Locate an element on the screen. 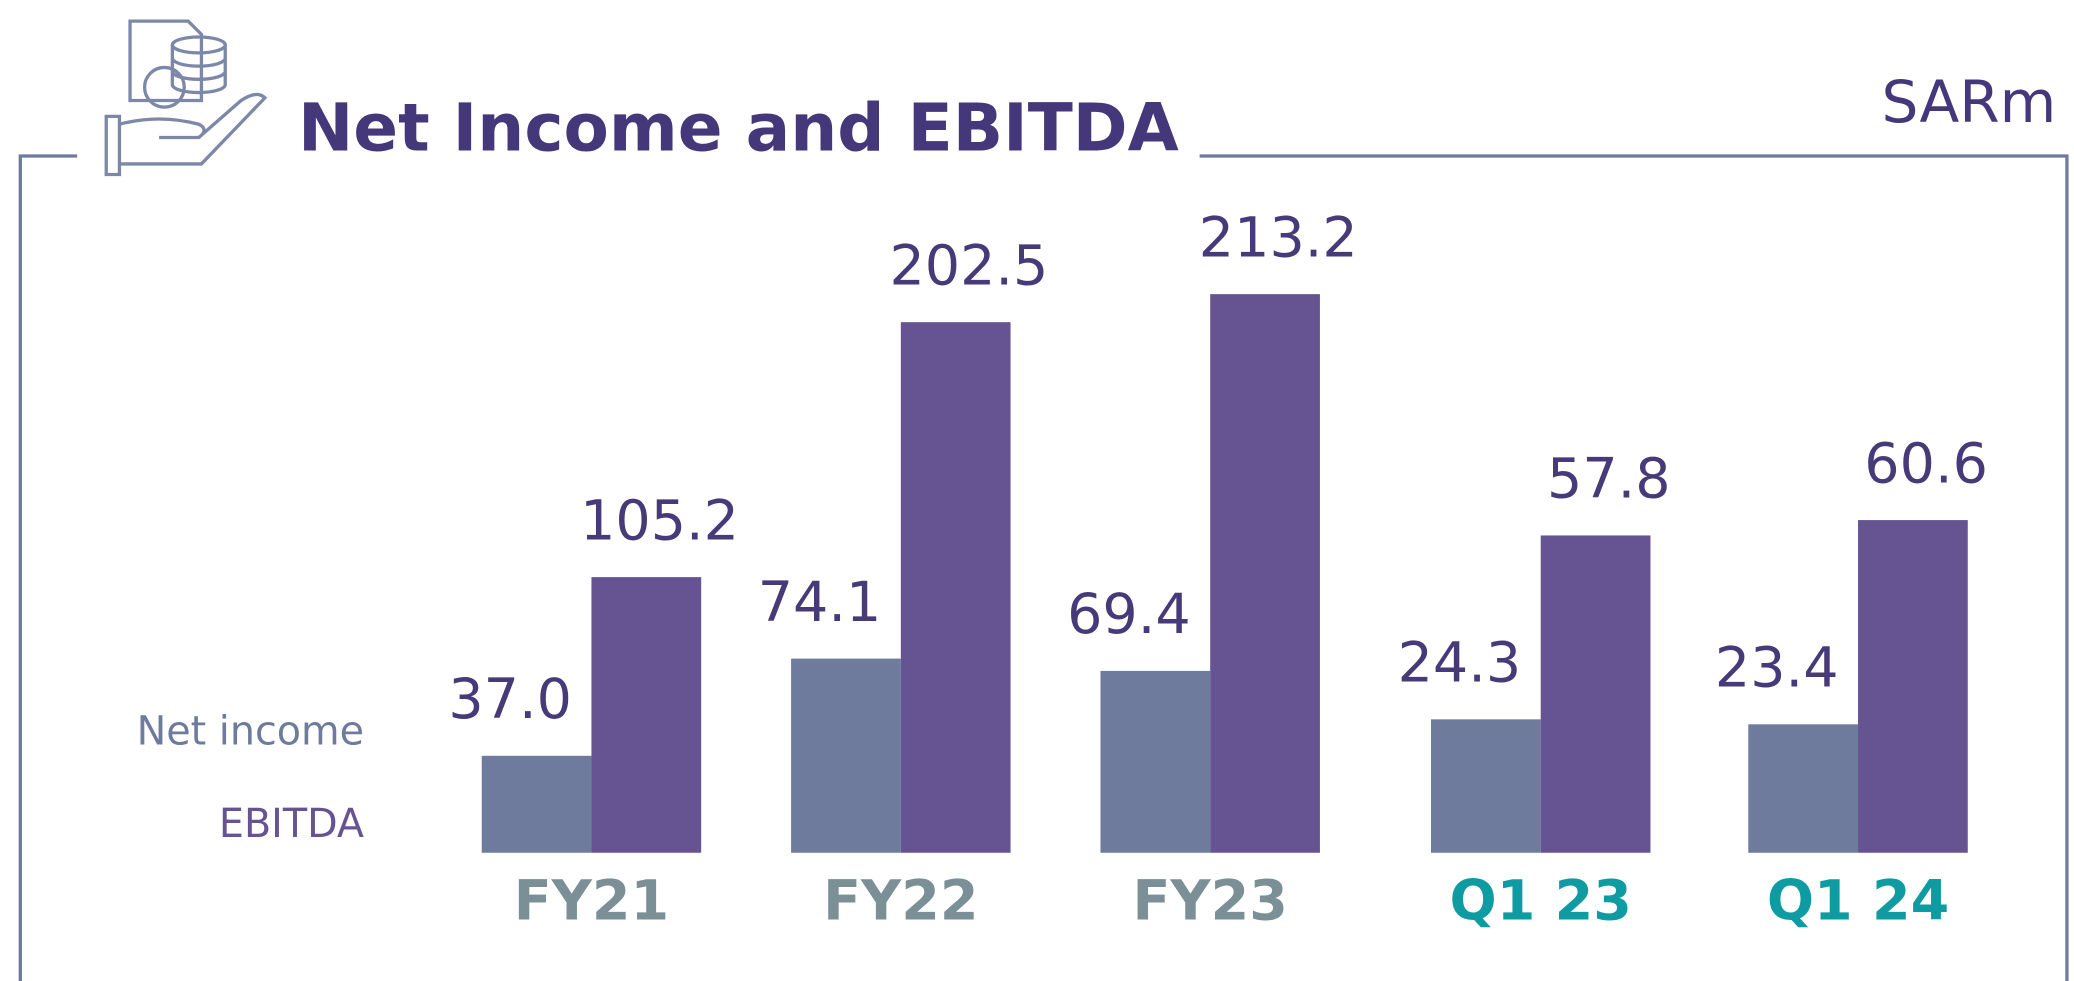 This screenshot has width=2074, height=981. legend-entry: EBITDA is located at coordinates (291, 824).